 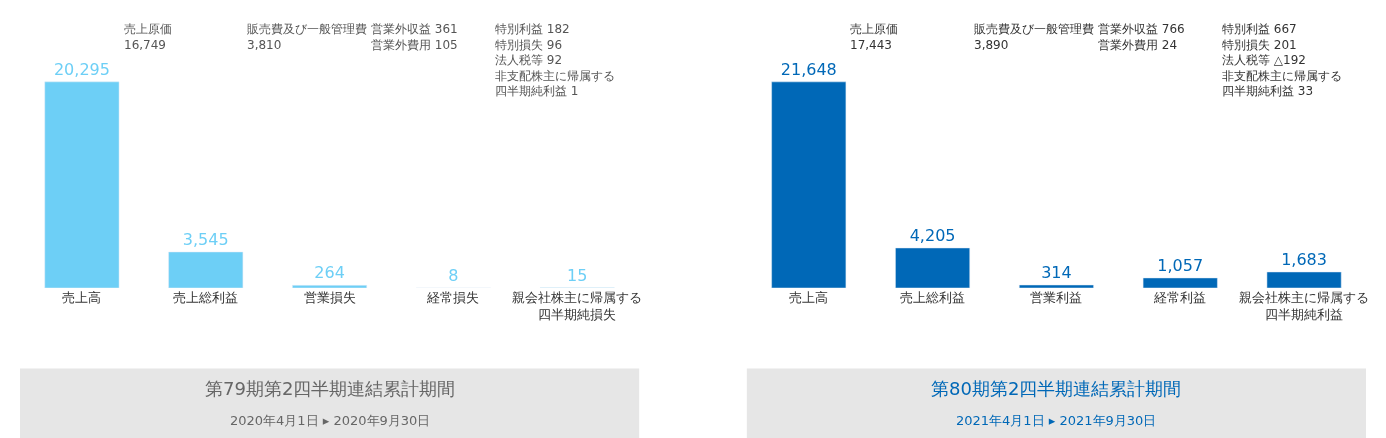 I want to click on x-tick-label: 営業損失, so click(x=329, y=297).